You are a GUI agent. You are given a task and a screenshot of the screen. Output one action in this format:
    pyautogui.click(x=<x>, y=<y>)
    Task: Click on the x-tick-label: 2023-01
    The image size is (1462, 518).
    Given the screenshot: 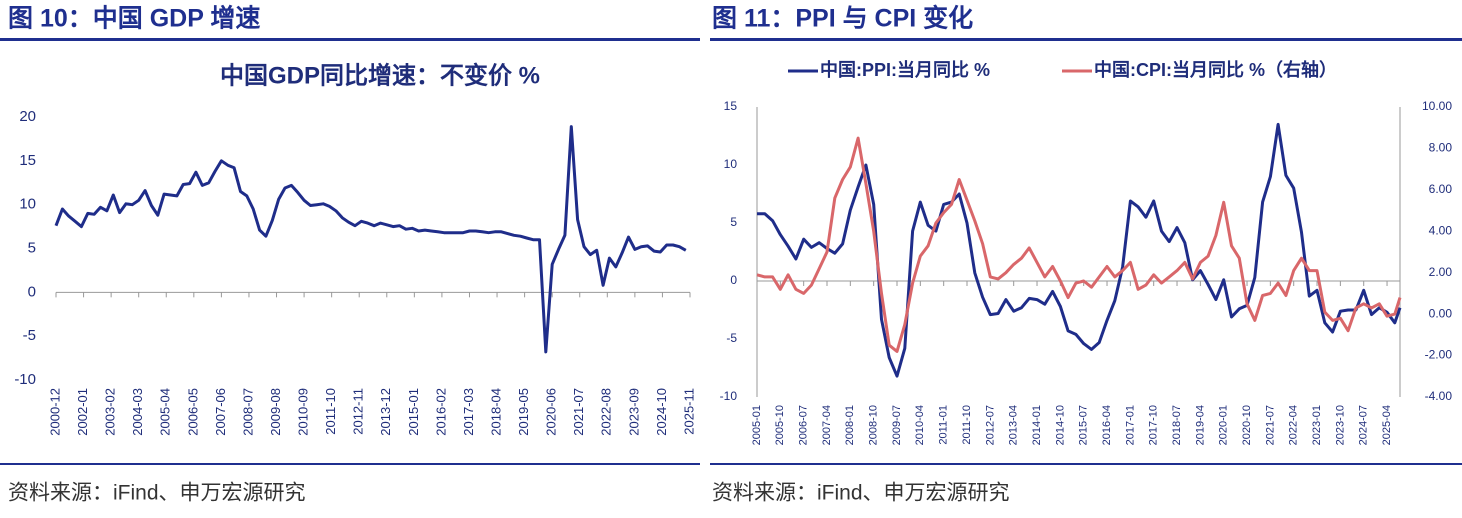 What is the action you would take?
    pyautogui.click(x=1317, y=425)
    